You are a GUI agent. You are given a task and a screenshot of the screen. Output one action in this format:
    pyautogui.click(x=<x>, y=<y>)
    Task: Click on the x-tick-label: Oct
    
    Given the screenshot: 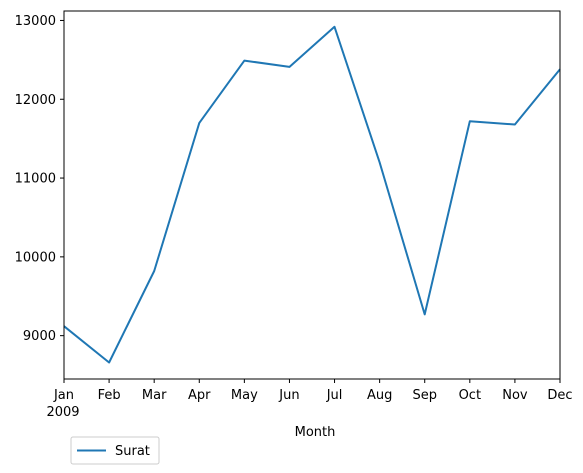 What is the action you would take?
    pyautogui.click(x=470, y=395)
    